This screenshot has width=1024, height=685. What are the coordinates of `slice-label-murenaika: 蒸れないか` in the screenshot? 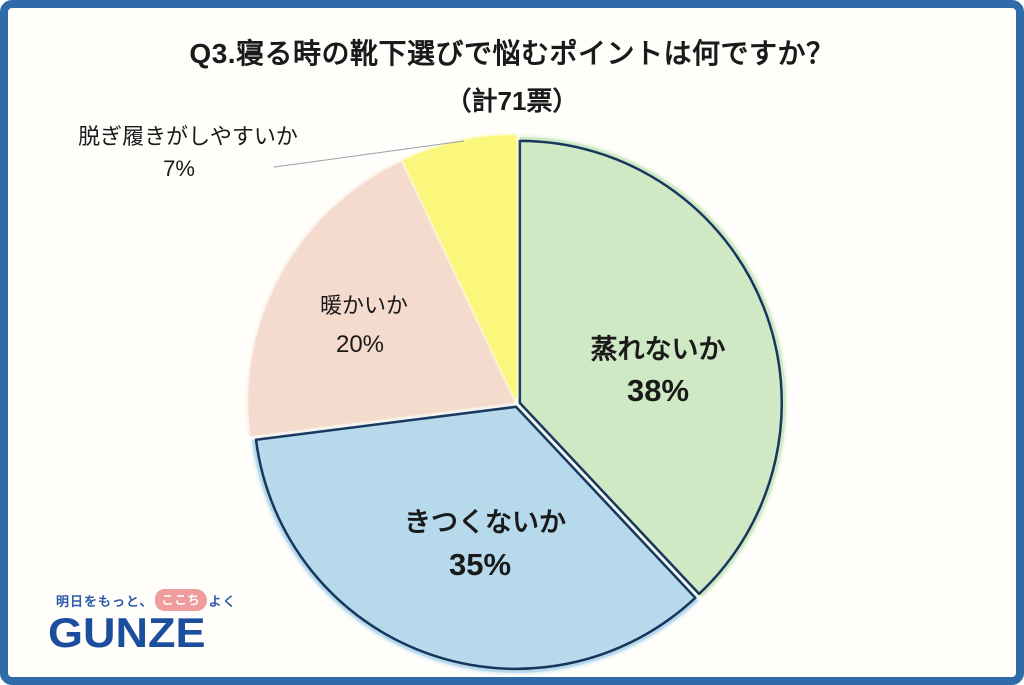 It's located at (658, 349).